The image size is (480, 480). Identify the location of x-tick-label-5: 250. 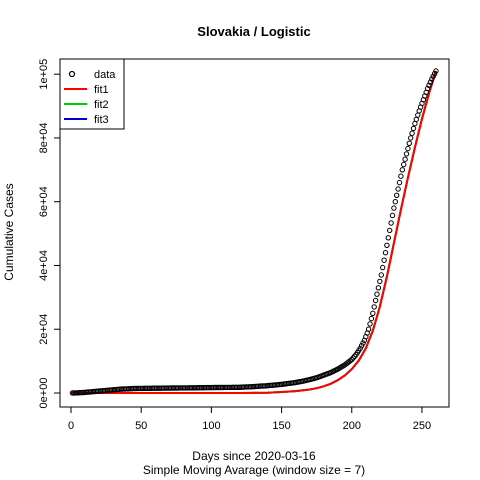
(422, 426).